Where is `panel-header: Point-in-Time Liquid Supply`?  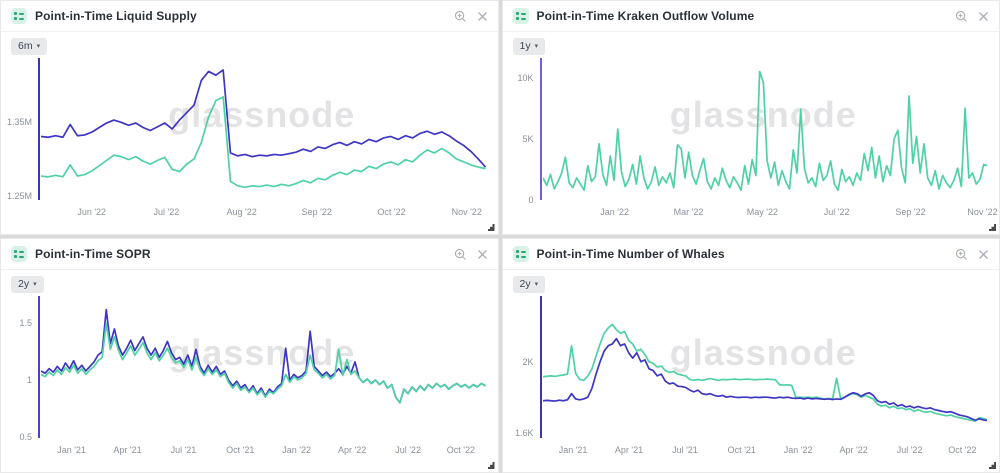
panel-header: Point-in-Time Liquid Supply is located at coordinates (249, 16).